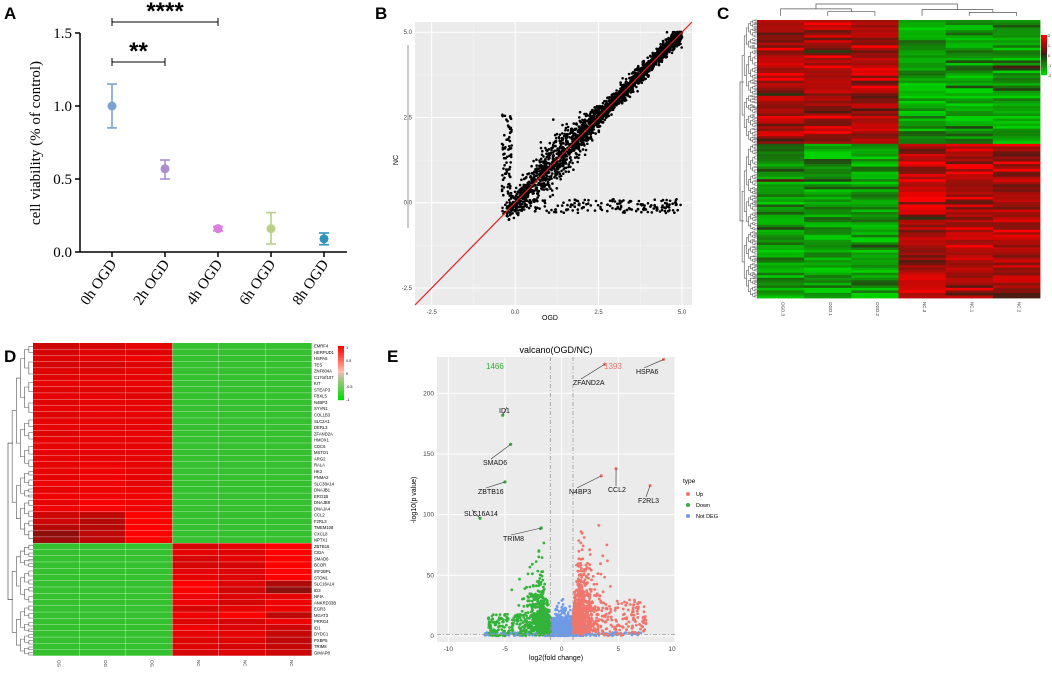 This screenshot has width=1052, height=676. Describe the element at coordinates (341, 352) in the screenshot. I see `d-legend-swatch` at that location.